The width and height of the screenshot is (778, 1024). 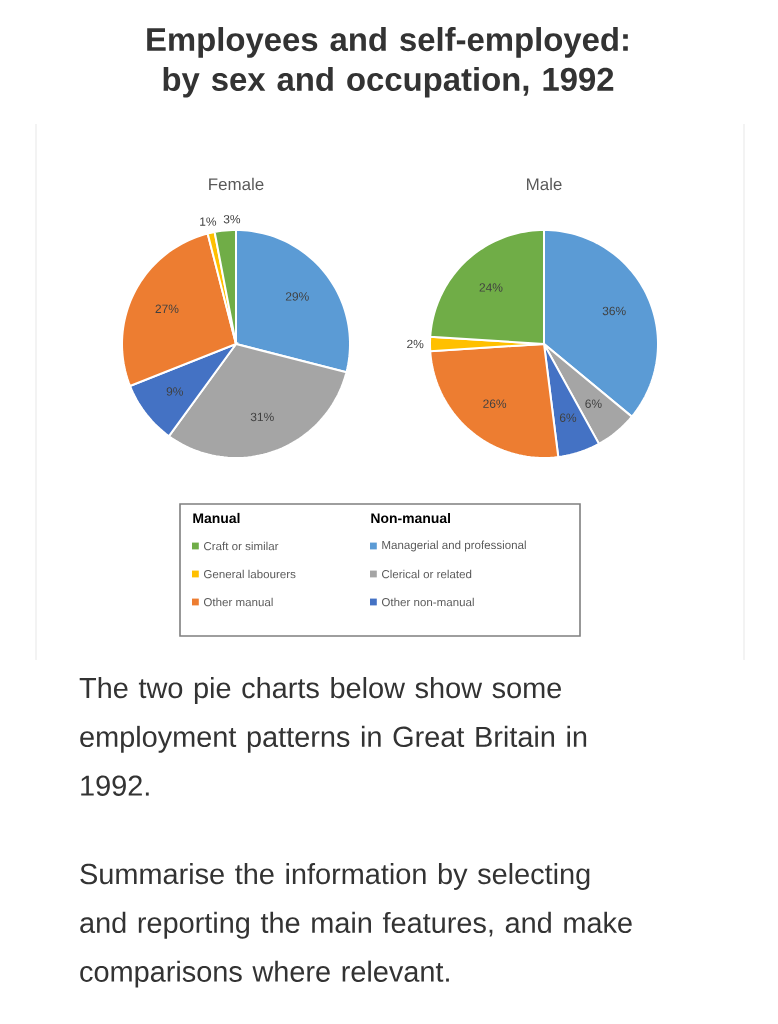 What do you see at coordinates (333, 736) in the screenshot?
I see `text: The two pie charts below show some employment patterns in Great Britain in 1992.` at bounding box center [333, 736].